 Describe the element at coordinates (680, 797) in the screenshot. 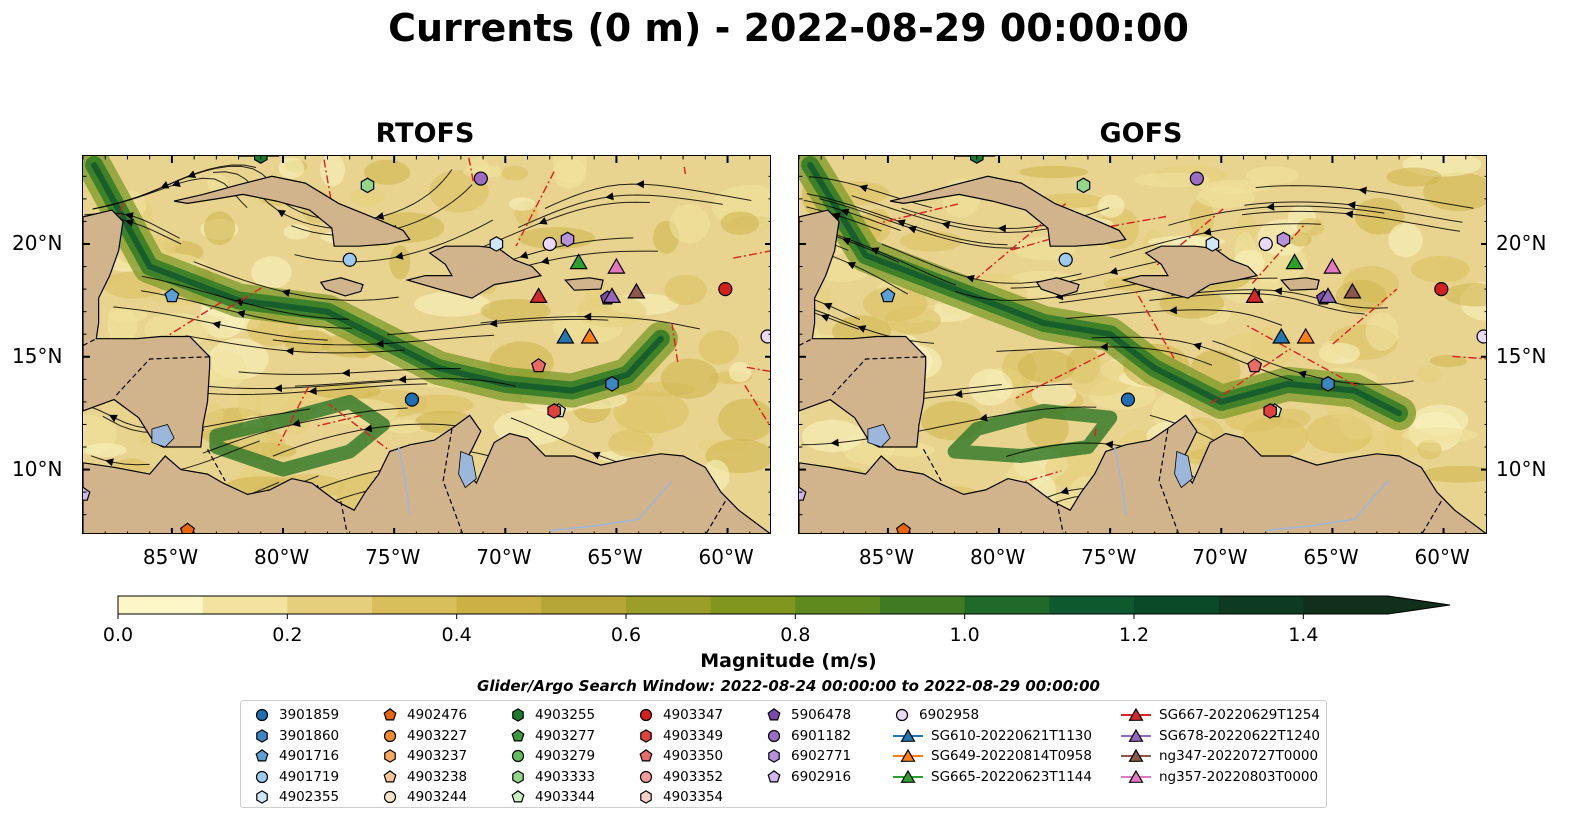

I see `legend-item: 4903354` at that location.